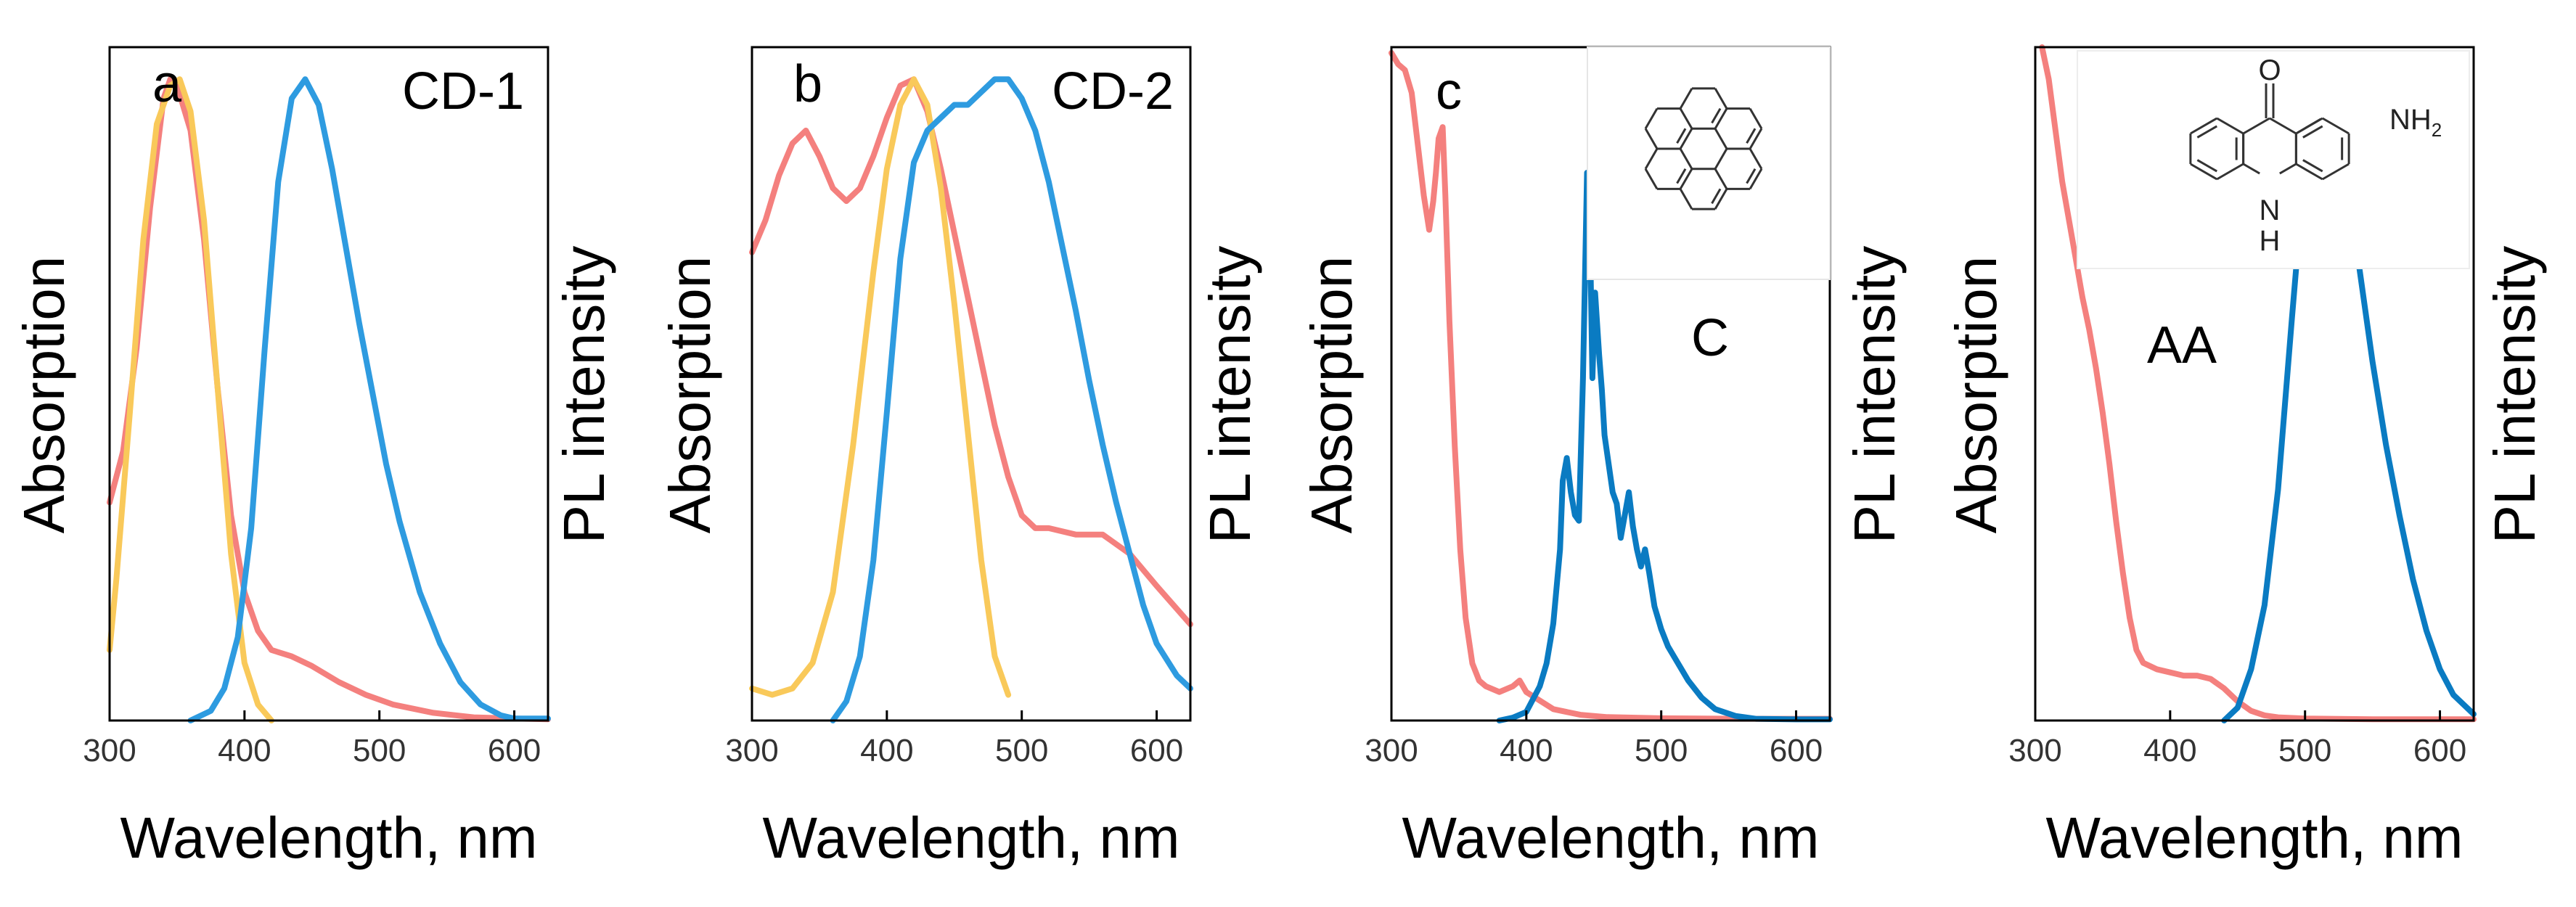 Image resolution: width=2576 pixels, height=907 pixels. What do you see at coordinates (1332, 394) in the screenshot?
I see `panel-c-ylabel-left: Absorption` at bounding box center [1332, 394].